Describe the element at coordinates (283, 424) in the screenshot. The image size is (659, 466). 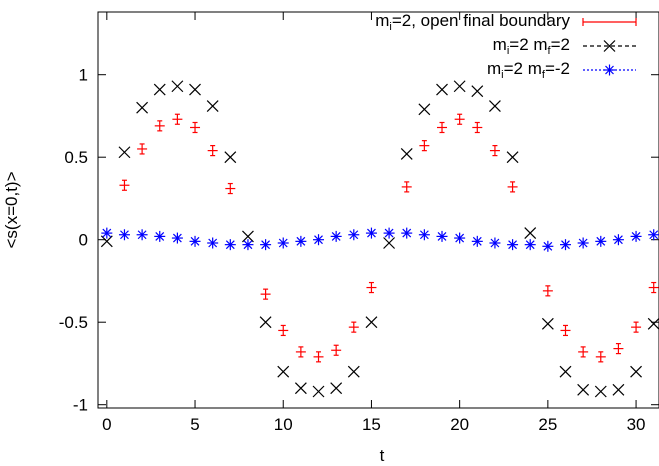
I see `x-tick-label: 10` at that location.